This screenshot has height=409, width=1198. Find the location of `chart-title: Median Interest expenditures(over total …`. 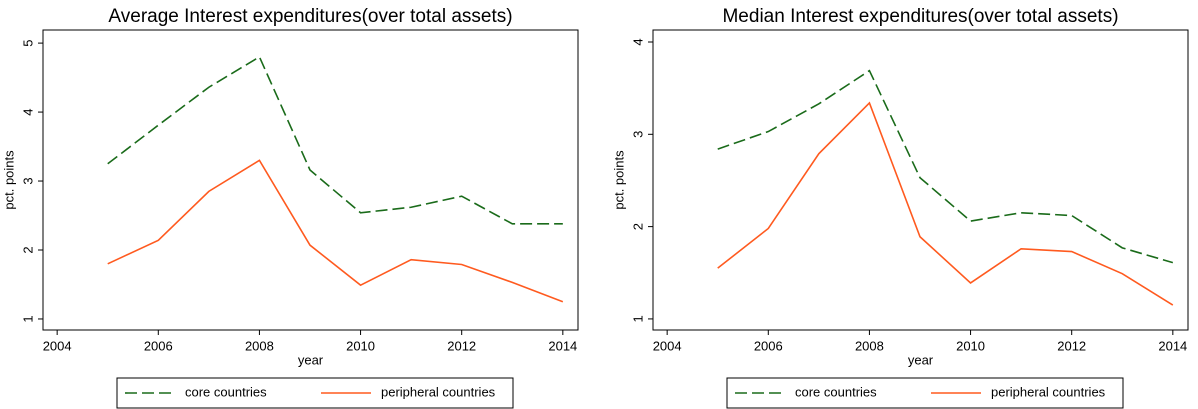

chart-title: Median Interest expenditures(over total … is located at coordinates (920, 16).